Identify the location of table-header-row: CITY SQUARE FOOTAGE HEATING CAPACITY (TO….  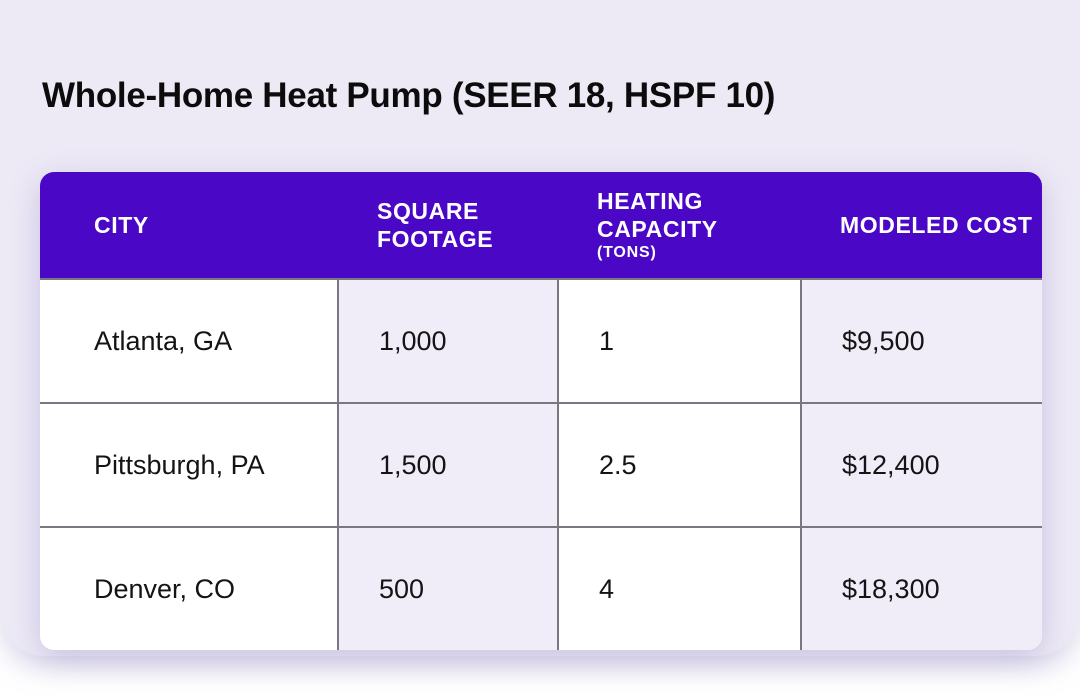
(541, 225).